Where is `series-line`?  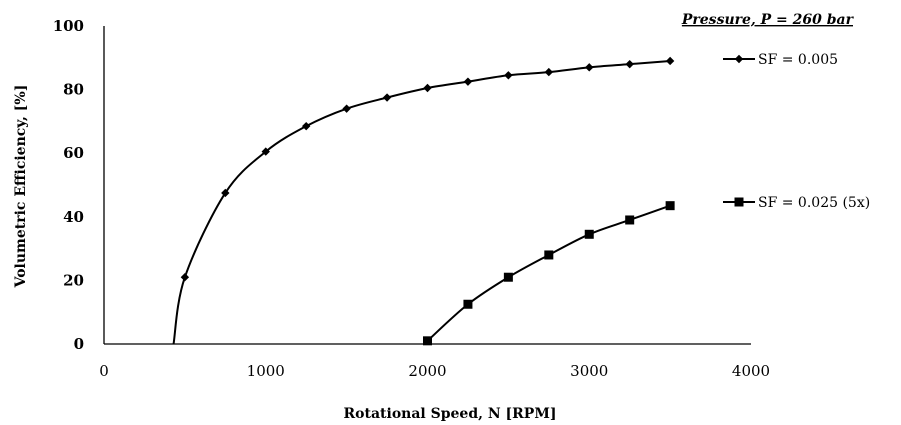
series-line is located at coordinates (548, 273).